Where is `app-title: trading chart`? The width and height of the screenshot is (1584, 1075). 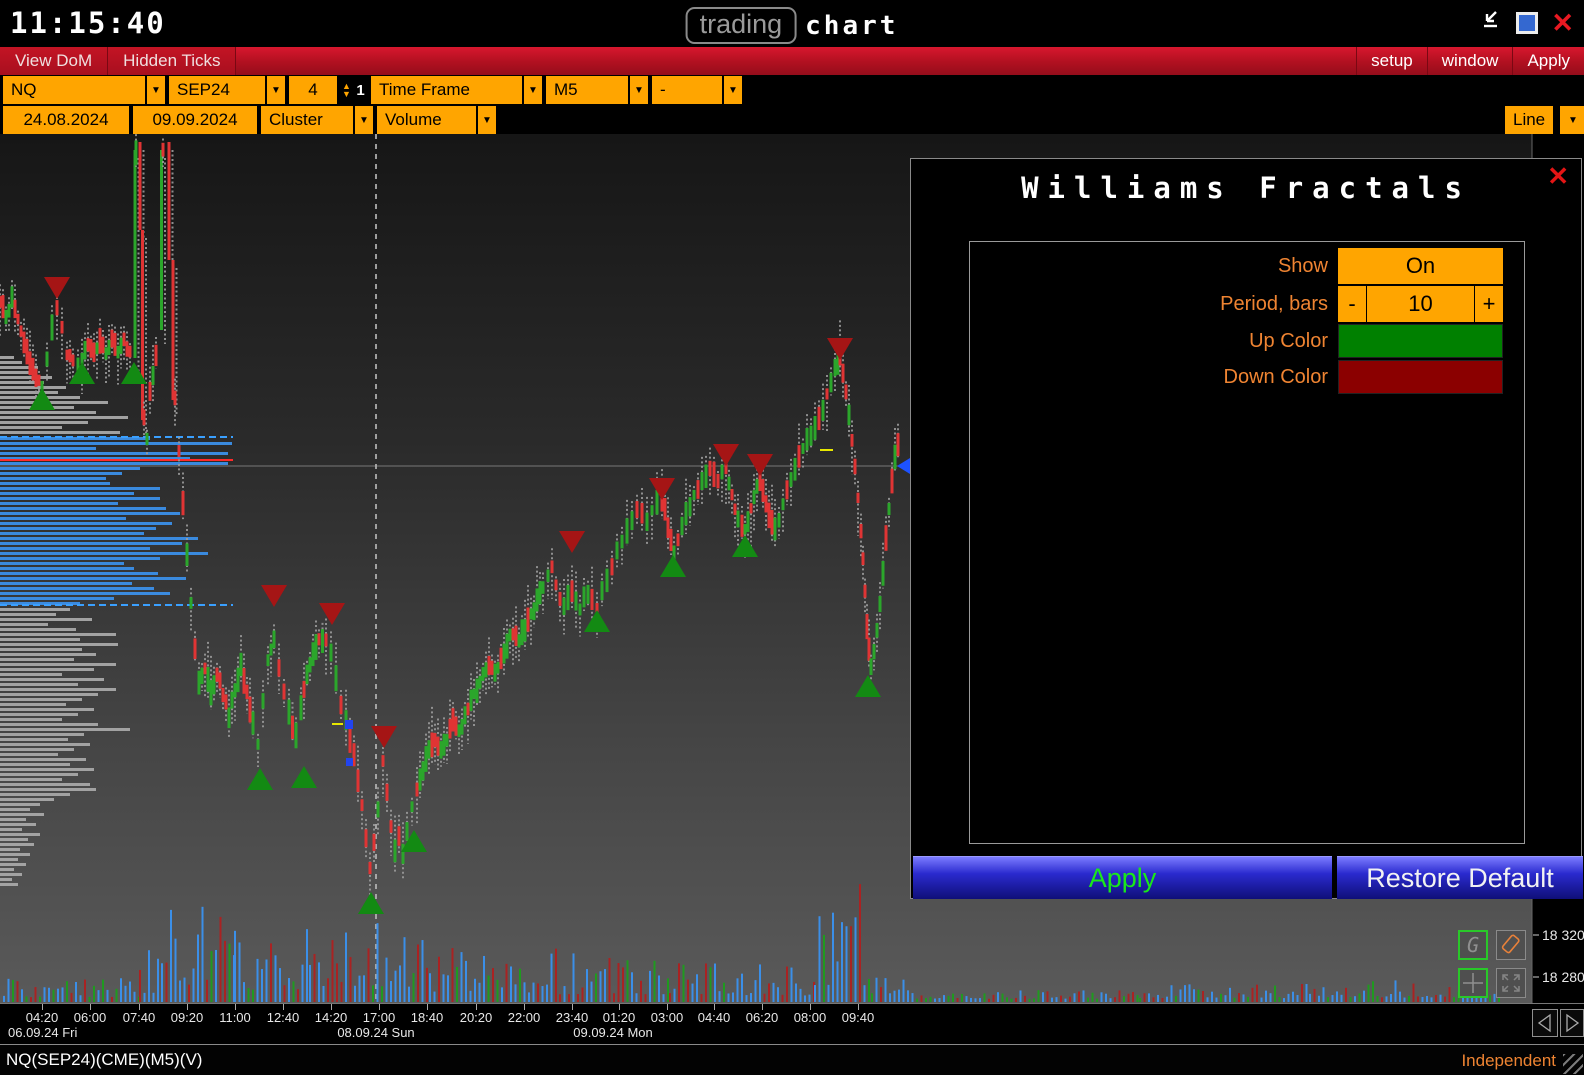
app-title: trading chart is located at coordinates (792, 25).